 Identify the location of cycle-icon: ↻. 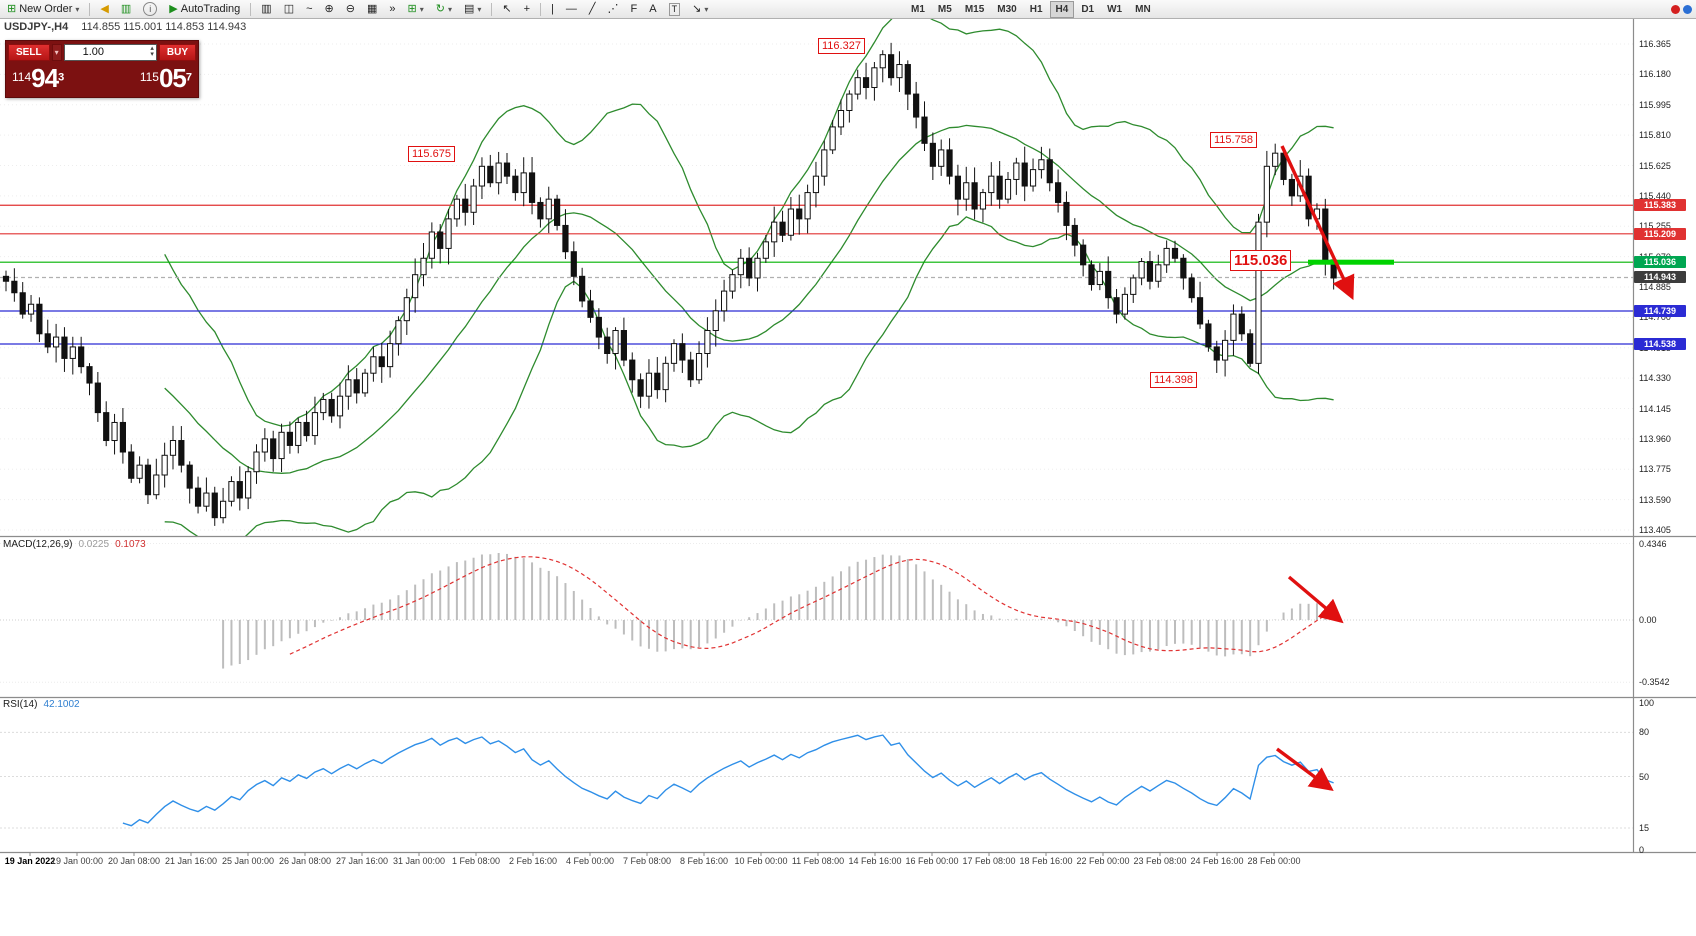
(440, 9).